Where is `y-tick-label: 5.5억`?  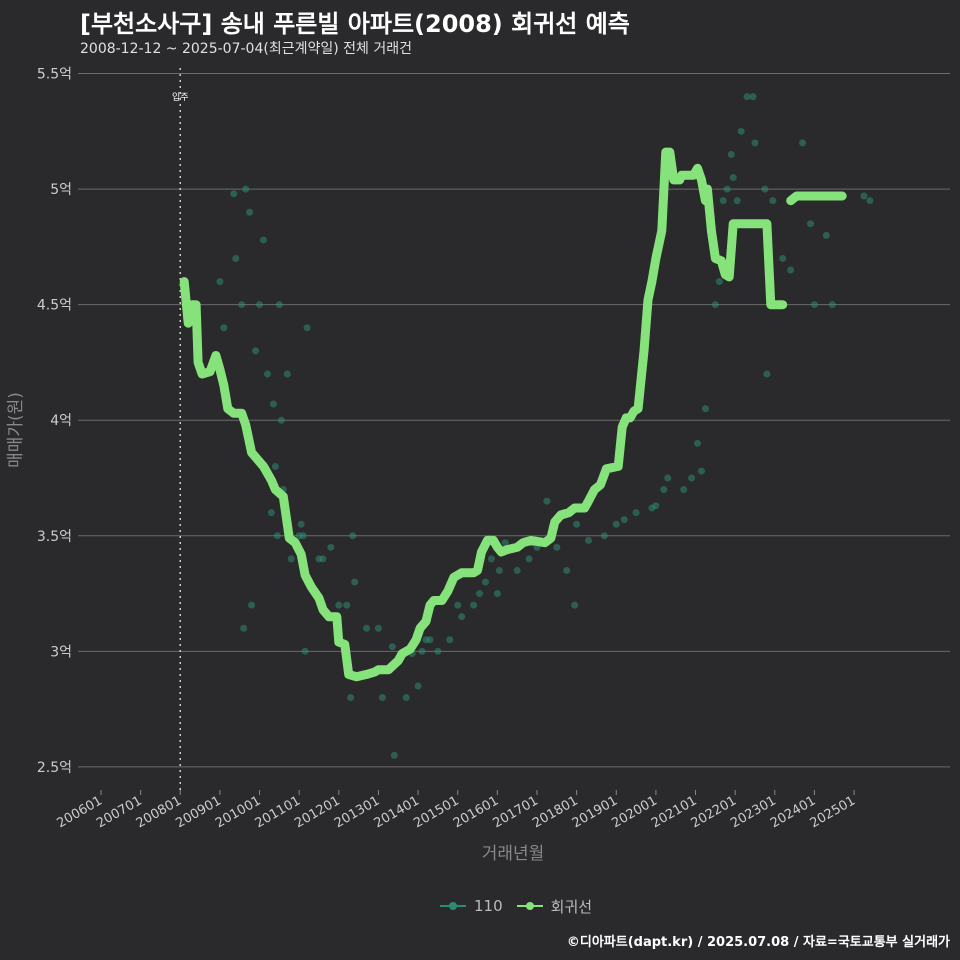
y-tick-label: 5.5억 is located at coordinates (54, 75).